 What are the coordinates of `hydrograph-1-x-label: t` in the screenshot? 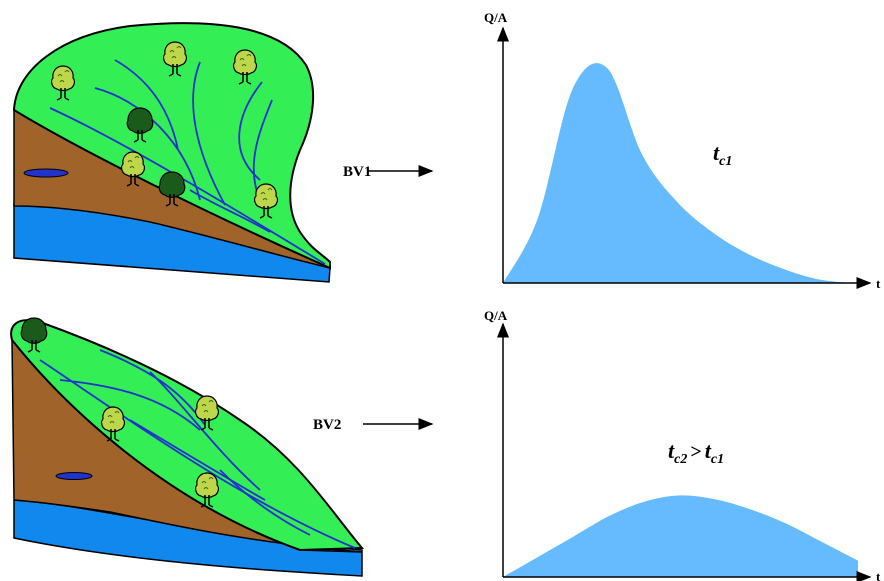 It's located at (878, 283).